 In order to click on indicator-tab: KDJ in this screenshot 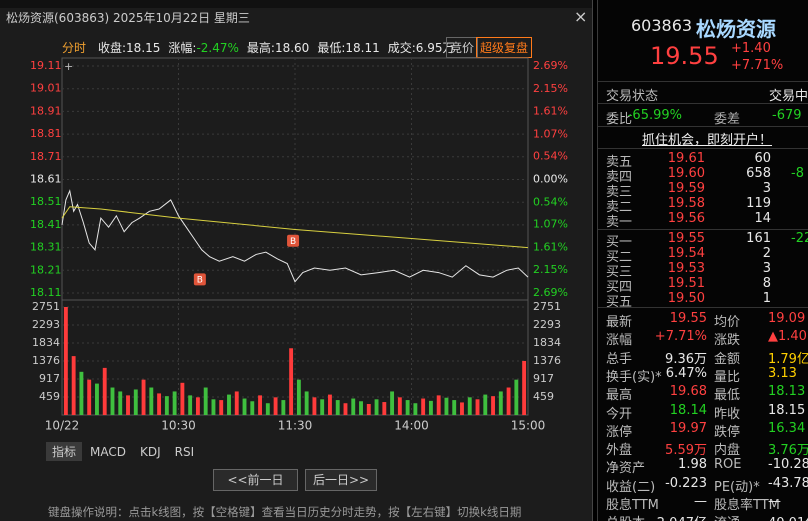, I will do `click(150, 452)`.